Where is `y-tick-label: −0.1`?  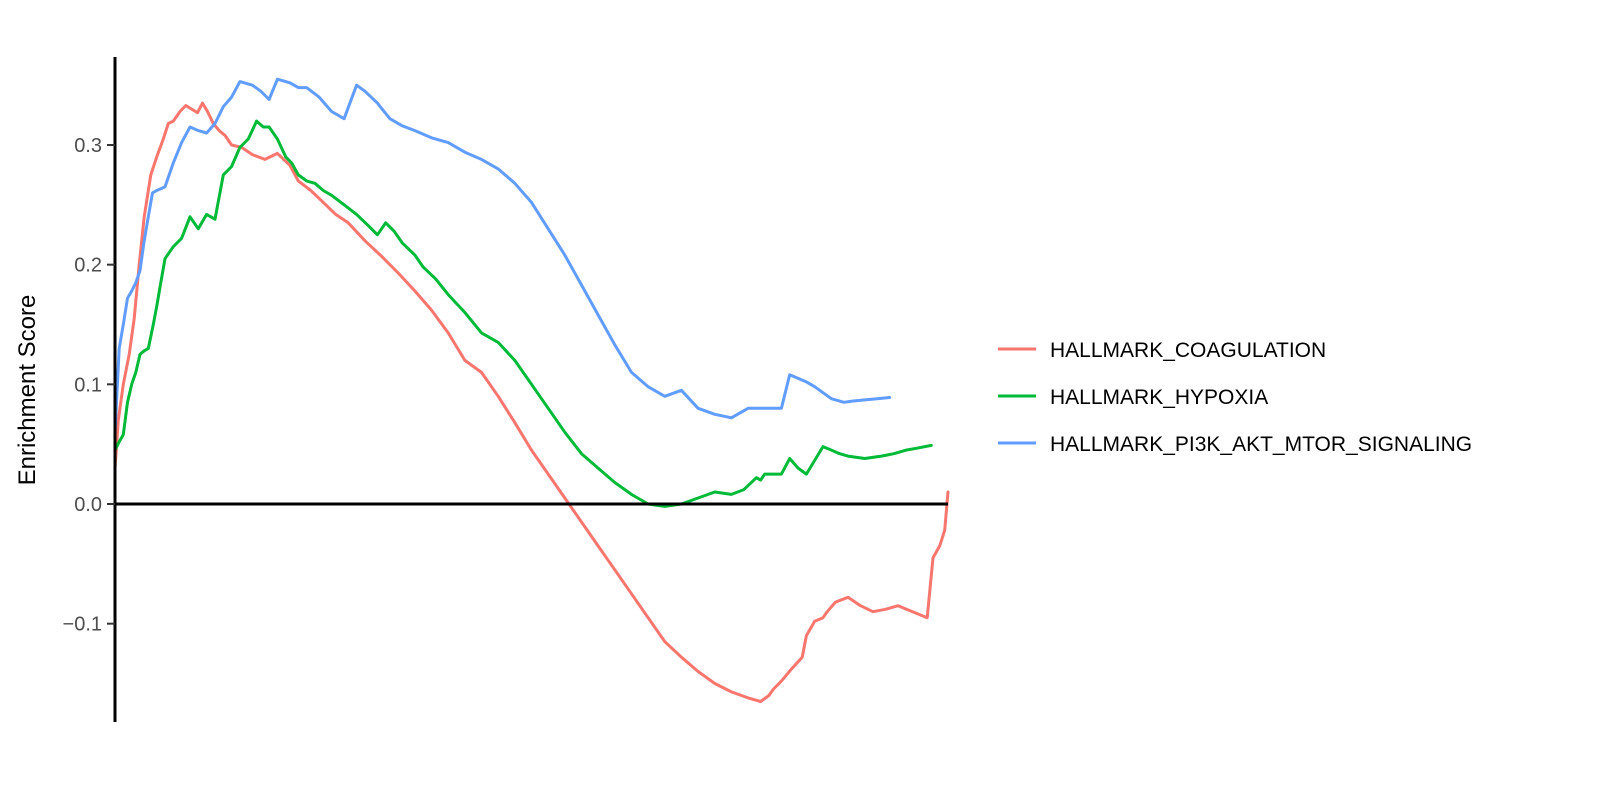
y-tick-label: −0.1 is located at coordinates (82, 625).